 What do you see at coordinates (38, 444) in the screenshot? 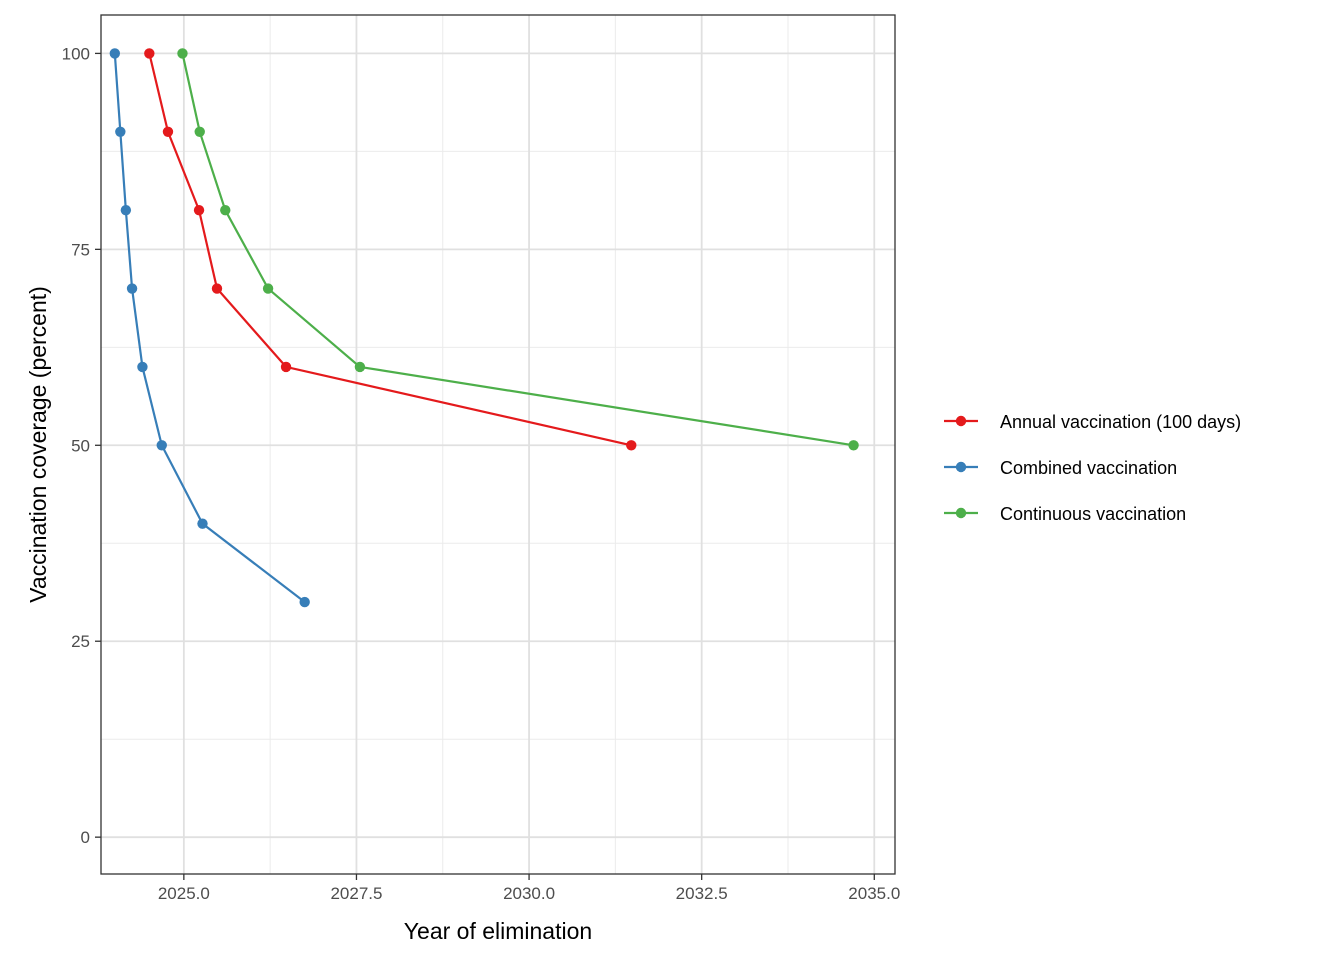
I see `y-axis-title: Vaccination coverage (percent)` at bounding box center [38, 444].